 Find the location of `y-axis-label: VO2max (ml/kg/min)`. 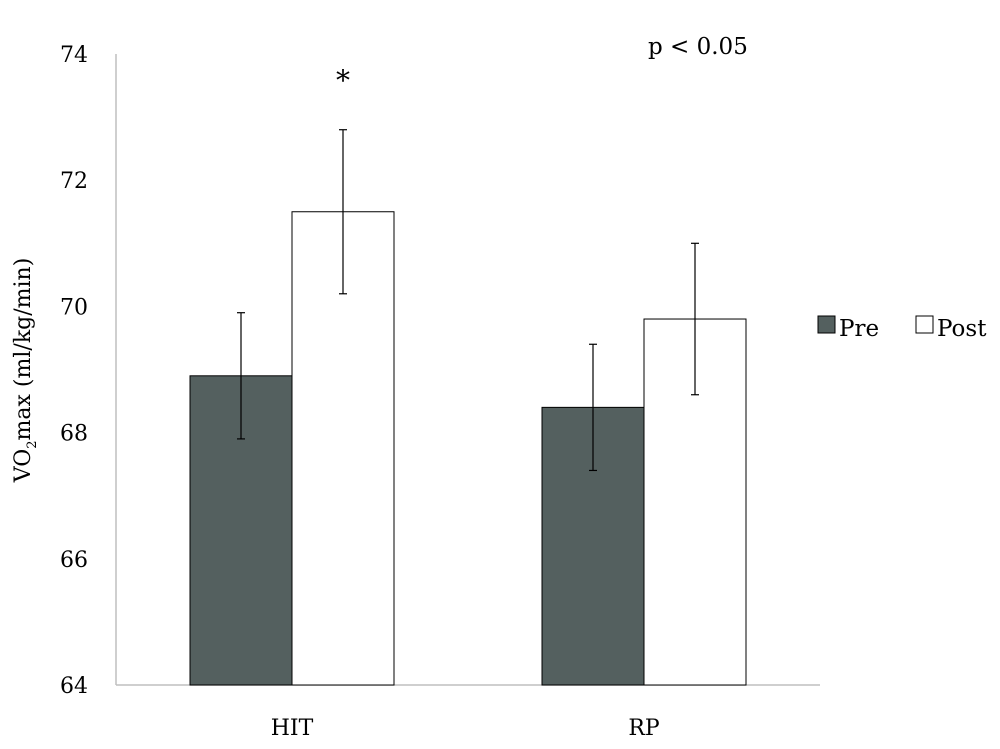

y-axis-label: VO2max (ml/kg/min) is located at coordinates (25, 371).